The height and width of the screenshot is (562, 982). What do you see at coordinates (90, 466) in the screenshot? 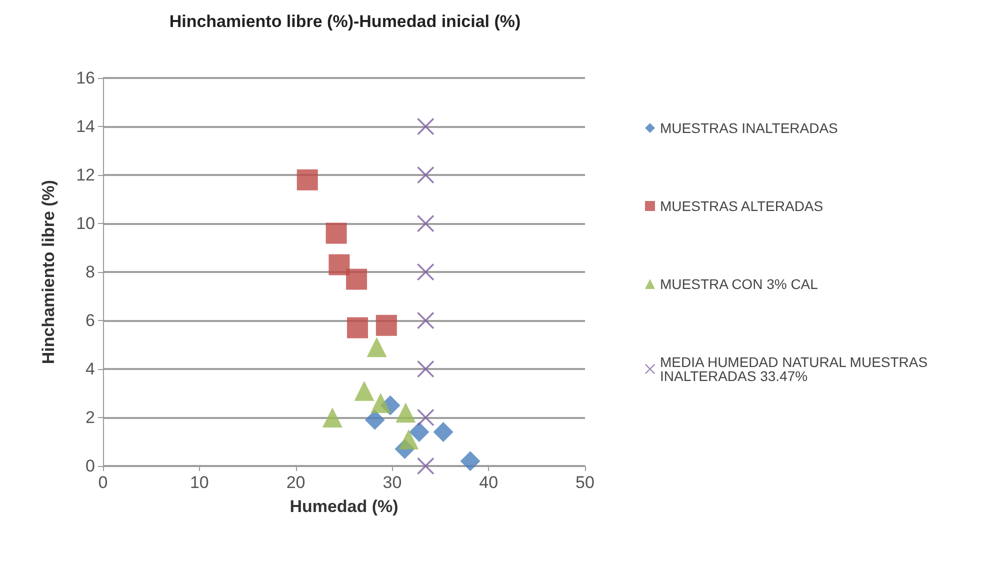
I see `y-tick-label: 0` at bounding box center [90, 466].